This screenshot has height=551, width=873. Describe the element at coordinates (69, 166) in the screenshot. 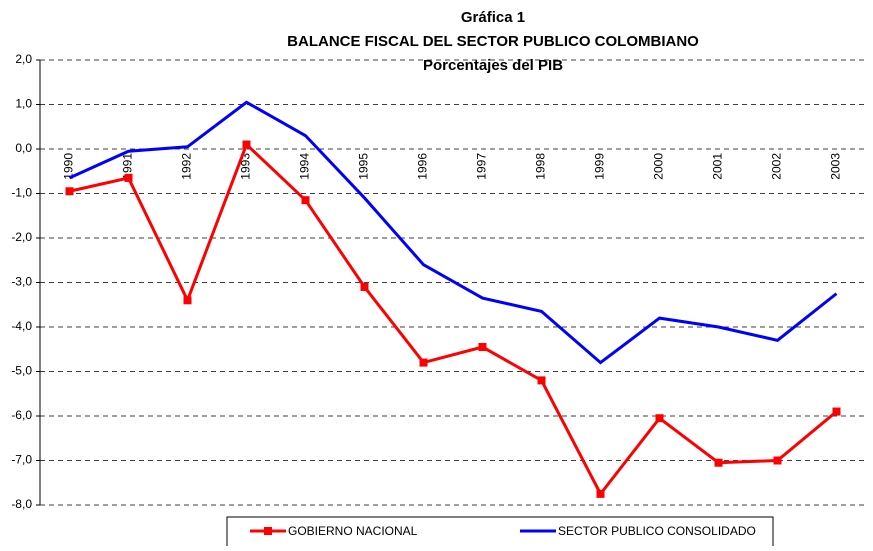

I see `x-tick-label: 1990` at that location.